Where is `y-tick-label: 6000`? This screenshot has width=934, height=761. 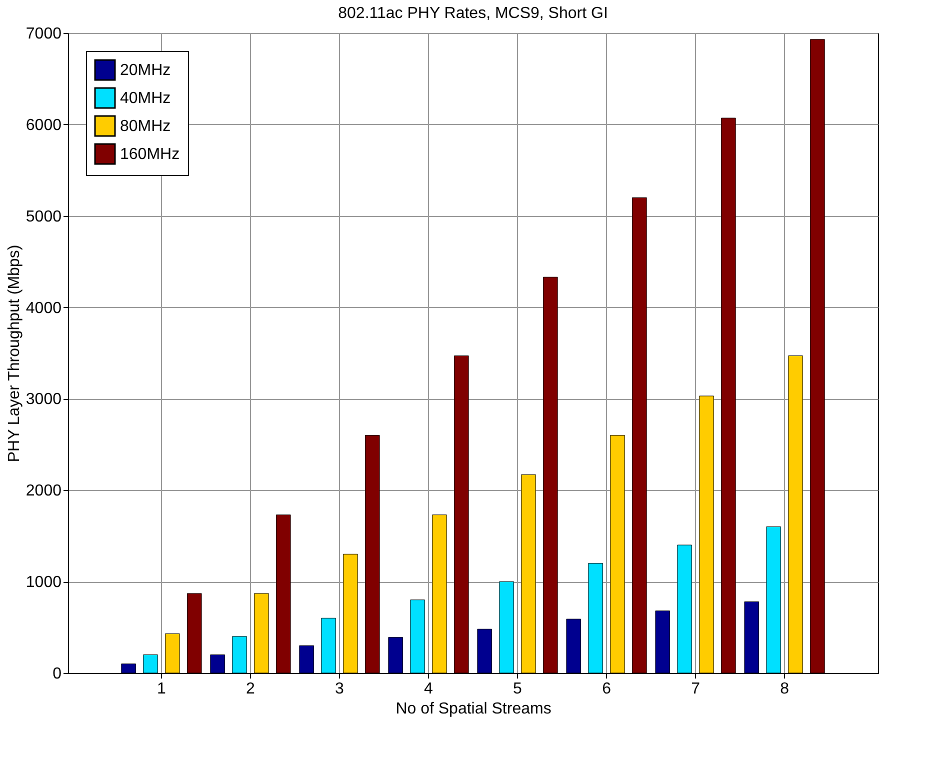
y-tick-label: 6000 is located at coordinates (44, 125).